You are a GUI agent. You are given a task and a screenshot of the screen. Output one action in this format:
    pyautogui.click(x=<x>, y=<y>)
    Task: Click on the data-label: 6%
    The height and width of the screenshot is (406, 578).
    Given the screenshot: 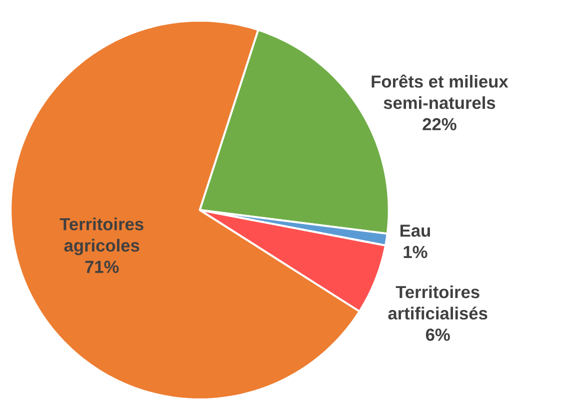 What is the action you would take?
    pyautogui.click(x=438, y=334)
    